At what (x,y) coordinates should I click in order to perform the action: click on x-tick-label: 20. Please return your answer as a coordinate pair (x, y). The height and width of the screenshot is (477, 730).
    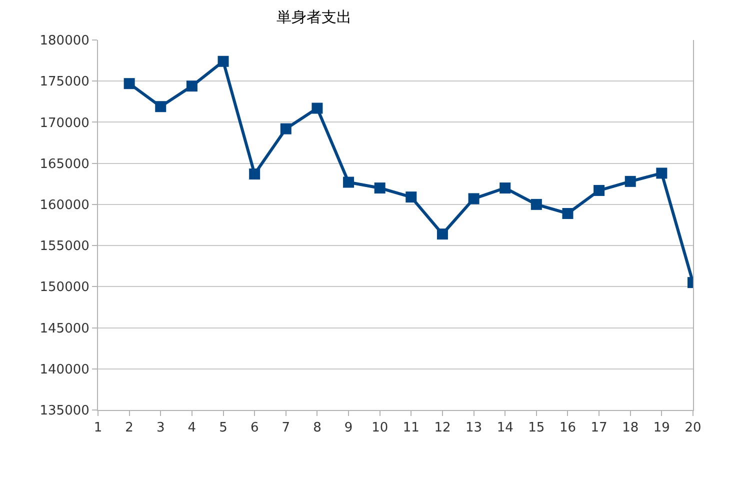
    Looking at the image, I should click on (693, 428).